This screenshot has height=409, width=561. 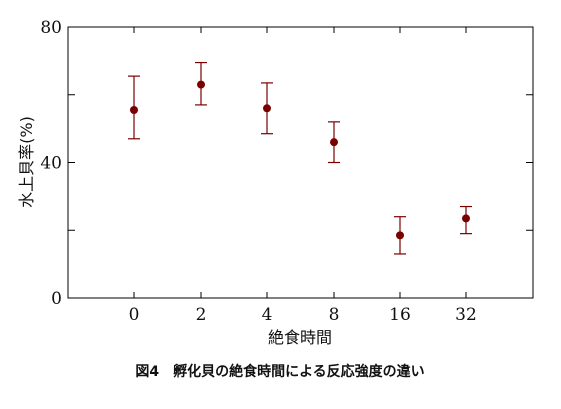 I want to click on x-axis-label: 絶食時間, so click(x=300, y=337).